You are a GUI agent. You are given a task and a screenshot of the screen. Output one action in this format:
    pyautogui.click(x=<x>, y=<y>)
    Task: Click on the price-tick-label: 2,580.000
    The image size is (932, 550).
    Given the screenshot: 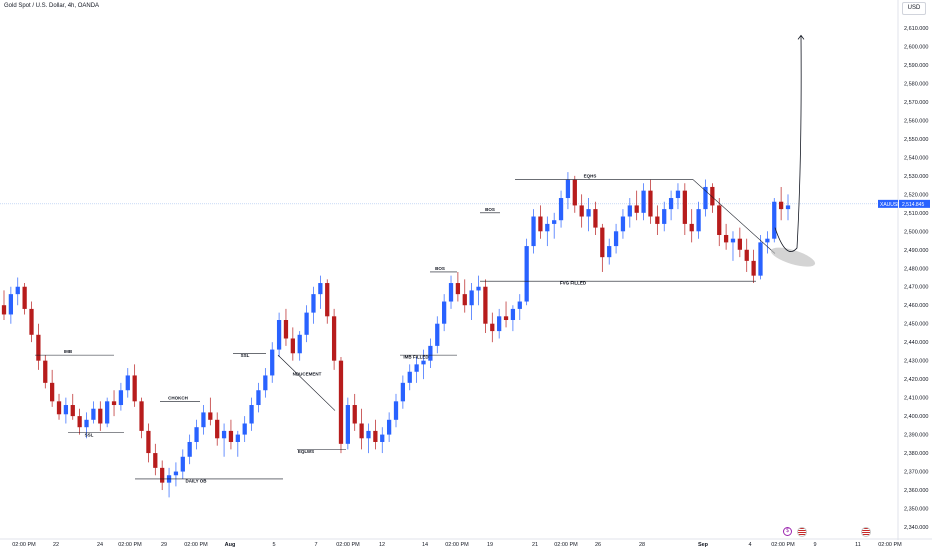 What is the action you would take?
    pyautogui.click(x=916, y=84)
    